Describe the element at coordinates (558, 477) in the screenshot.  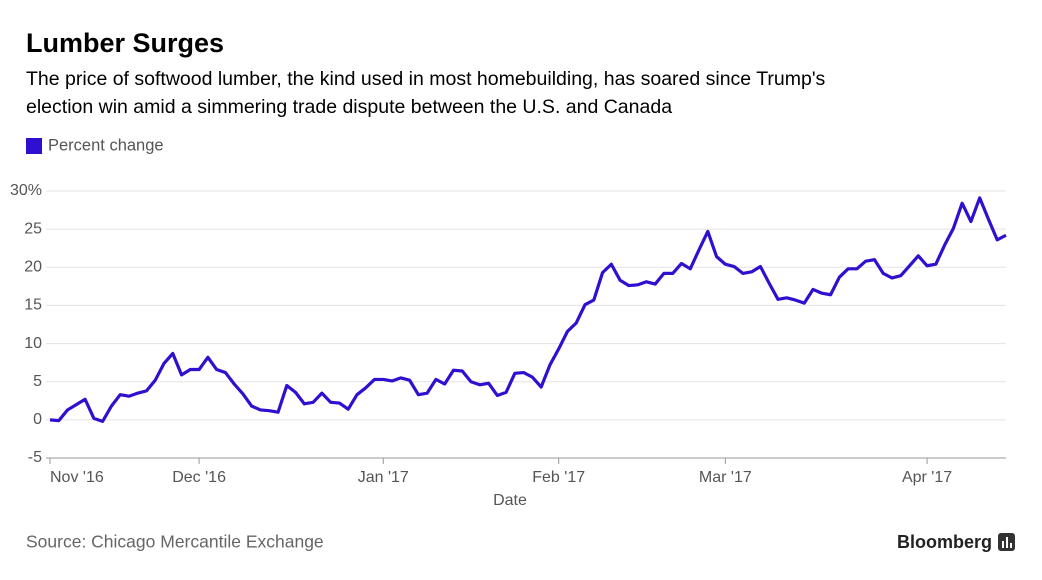
I see `x-tick-label: Feb '17` at that location.